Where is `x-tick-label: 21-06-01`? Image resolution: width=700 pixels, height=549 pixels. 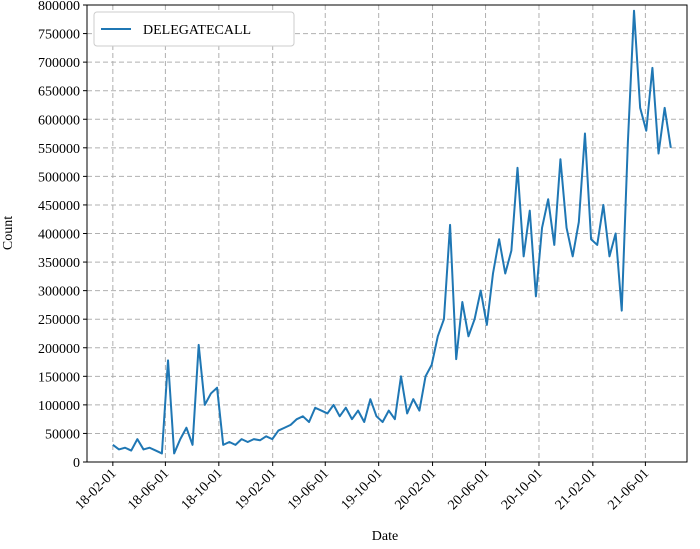 x-tick-label: 21-06-01 is located at coordinates (628, 489).